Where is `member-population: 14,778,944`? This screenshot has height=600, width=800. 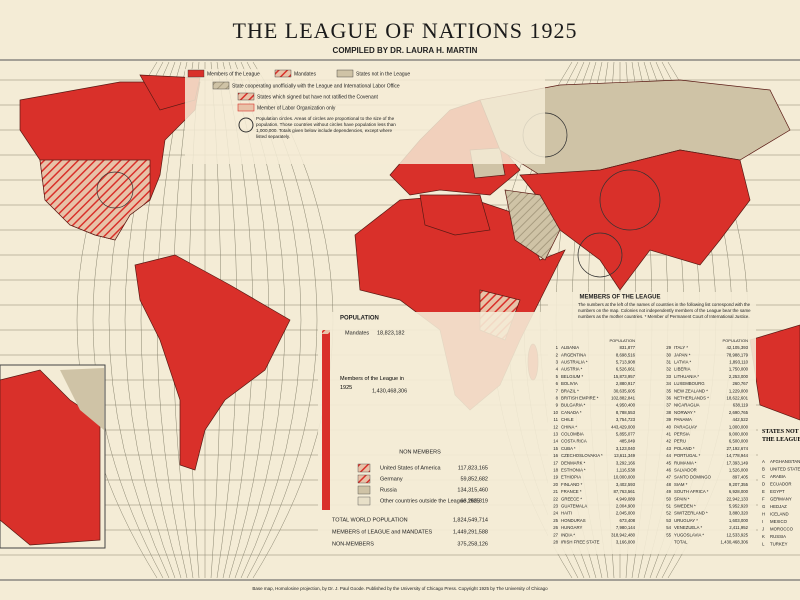 member-population: 14,778,944 is located at coordinates (737, 455).